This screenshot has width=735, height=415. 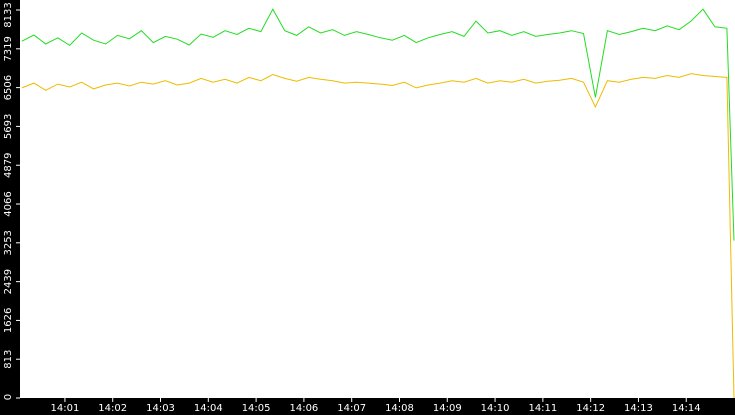 I want to click on y-tick-label: 5693, so click(x=8, y=126).